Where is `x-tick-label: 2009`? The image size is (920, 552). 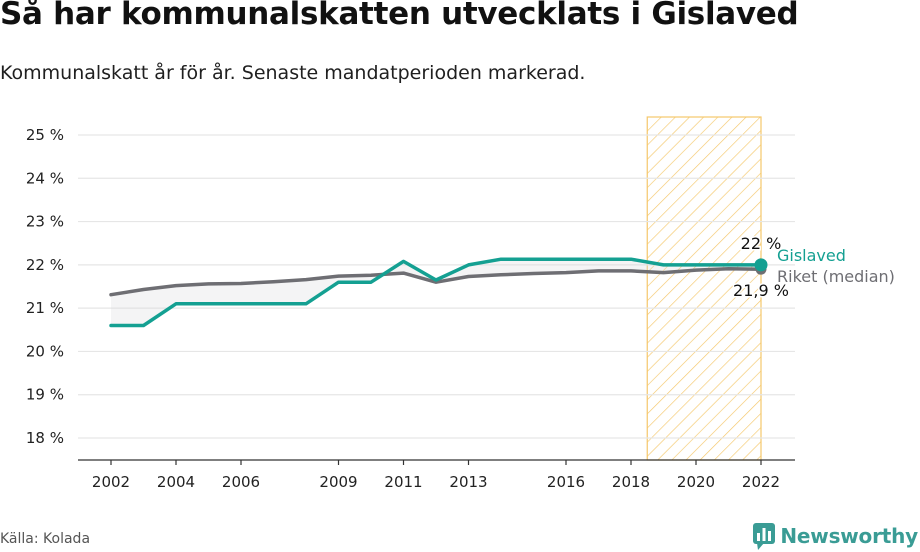 x-tick-label: 2009 is located at coordinates (338, 482).